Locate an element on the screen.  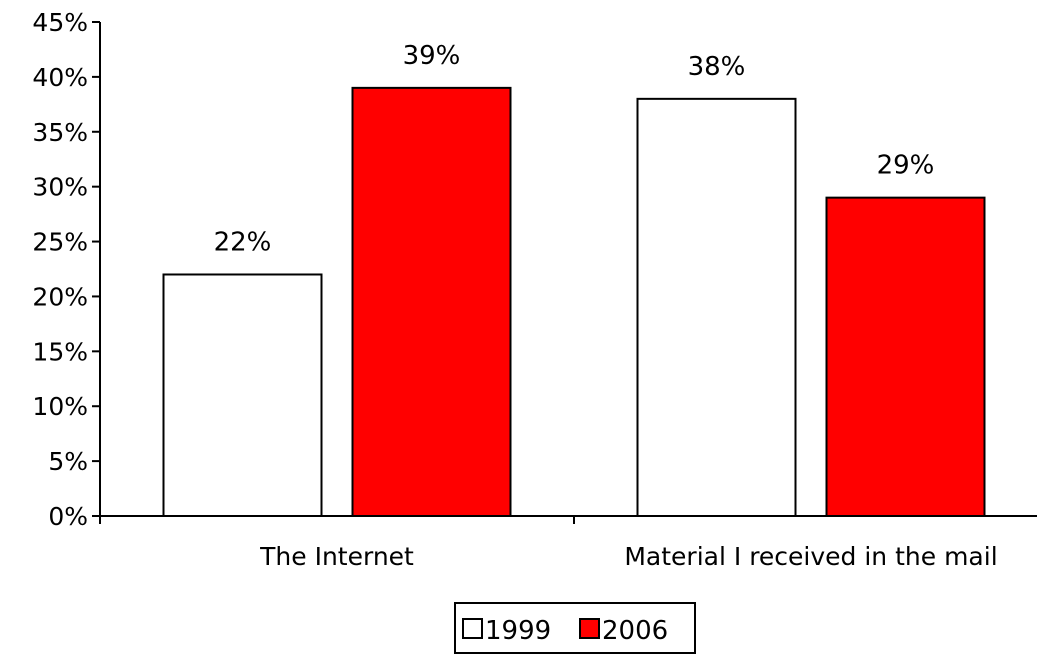
y-tick-label: 0% is located at coordinates (68, 516).